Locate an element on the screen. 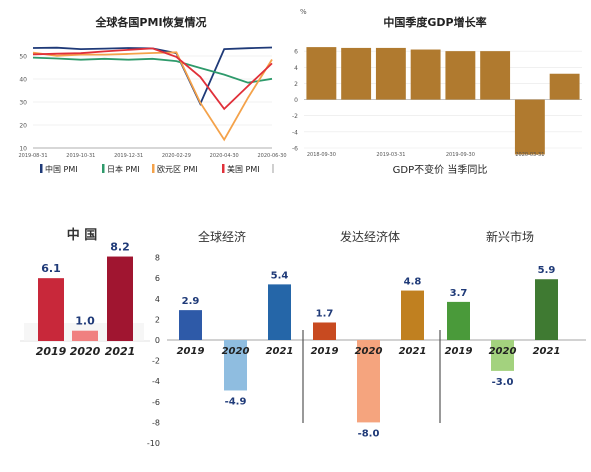 Image resolution: width=591 pixels, height=472 pixels. pmi-xtick: 2020-06-30 is located at coordinates (271, 156).